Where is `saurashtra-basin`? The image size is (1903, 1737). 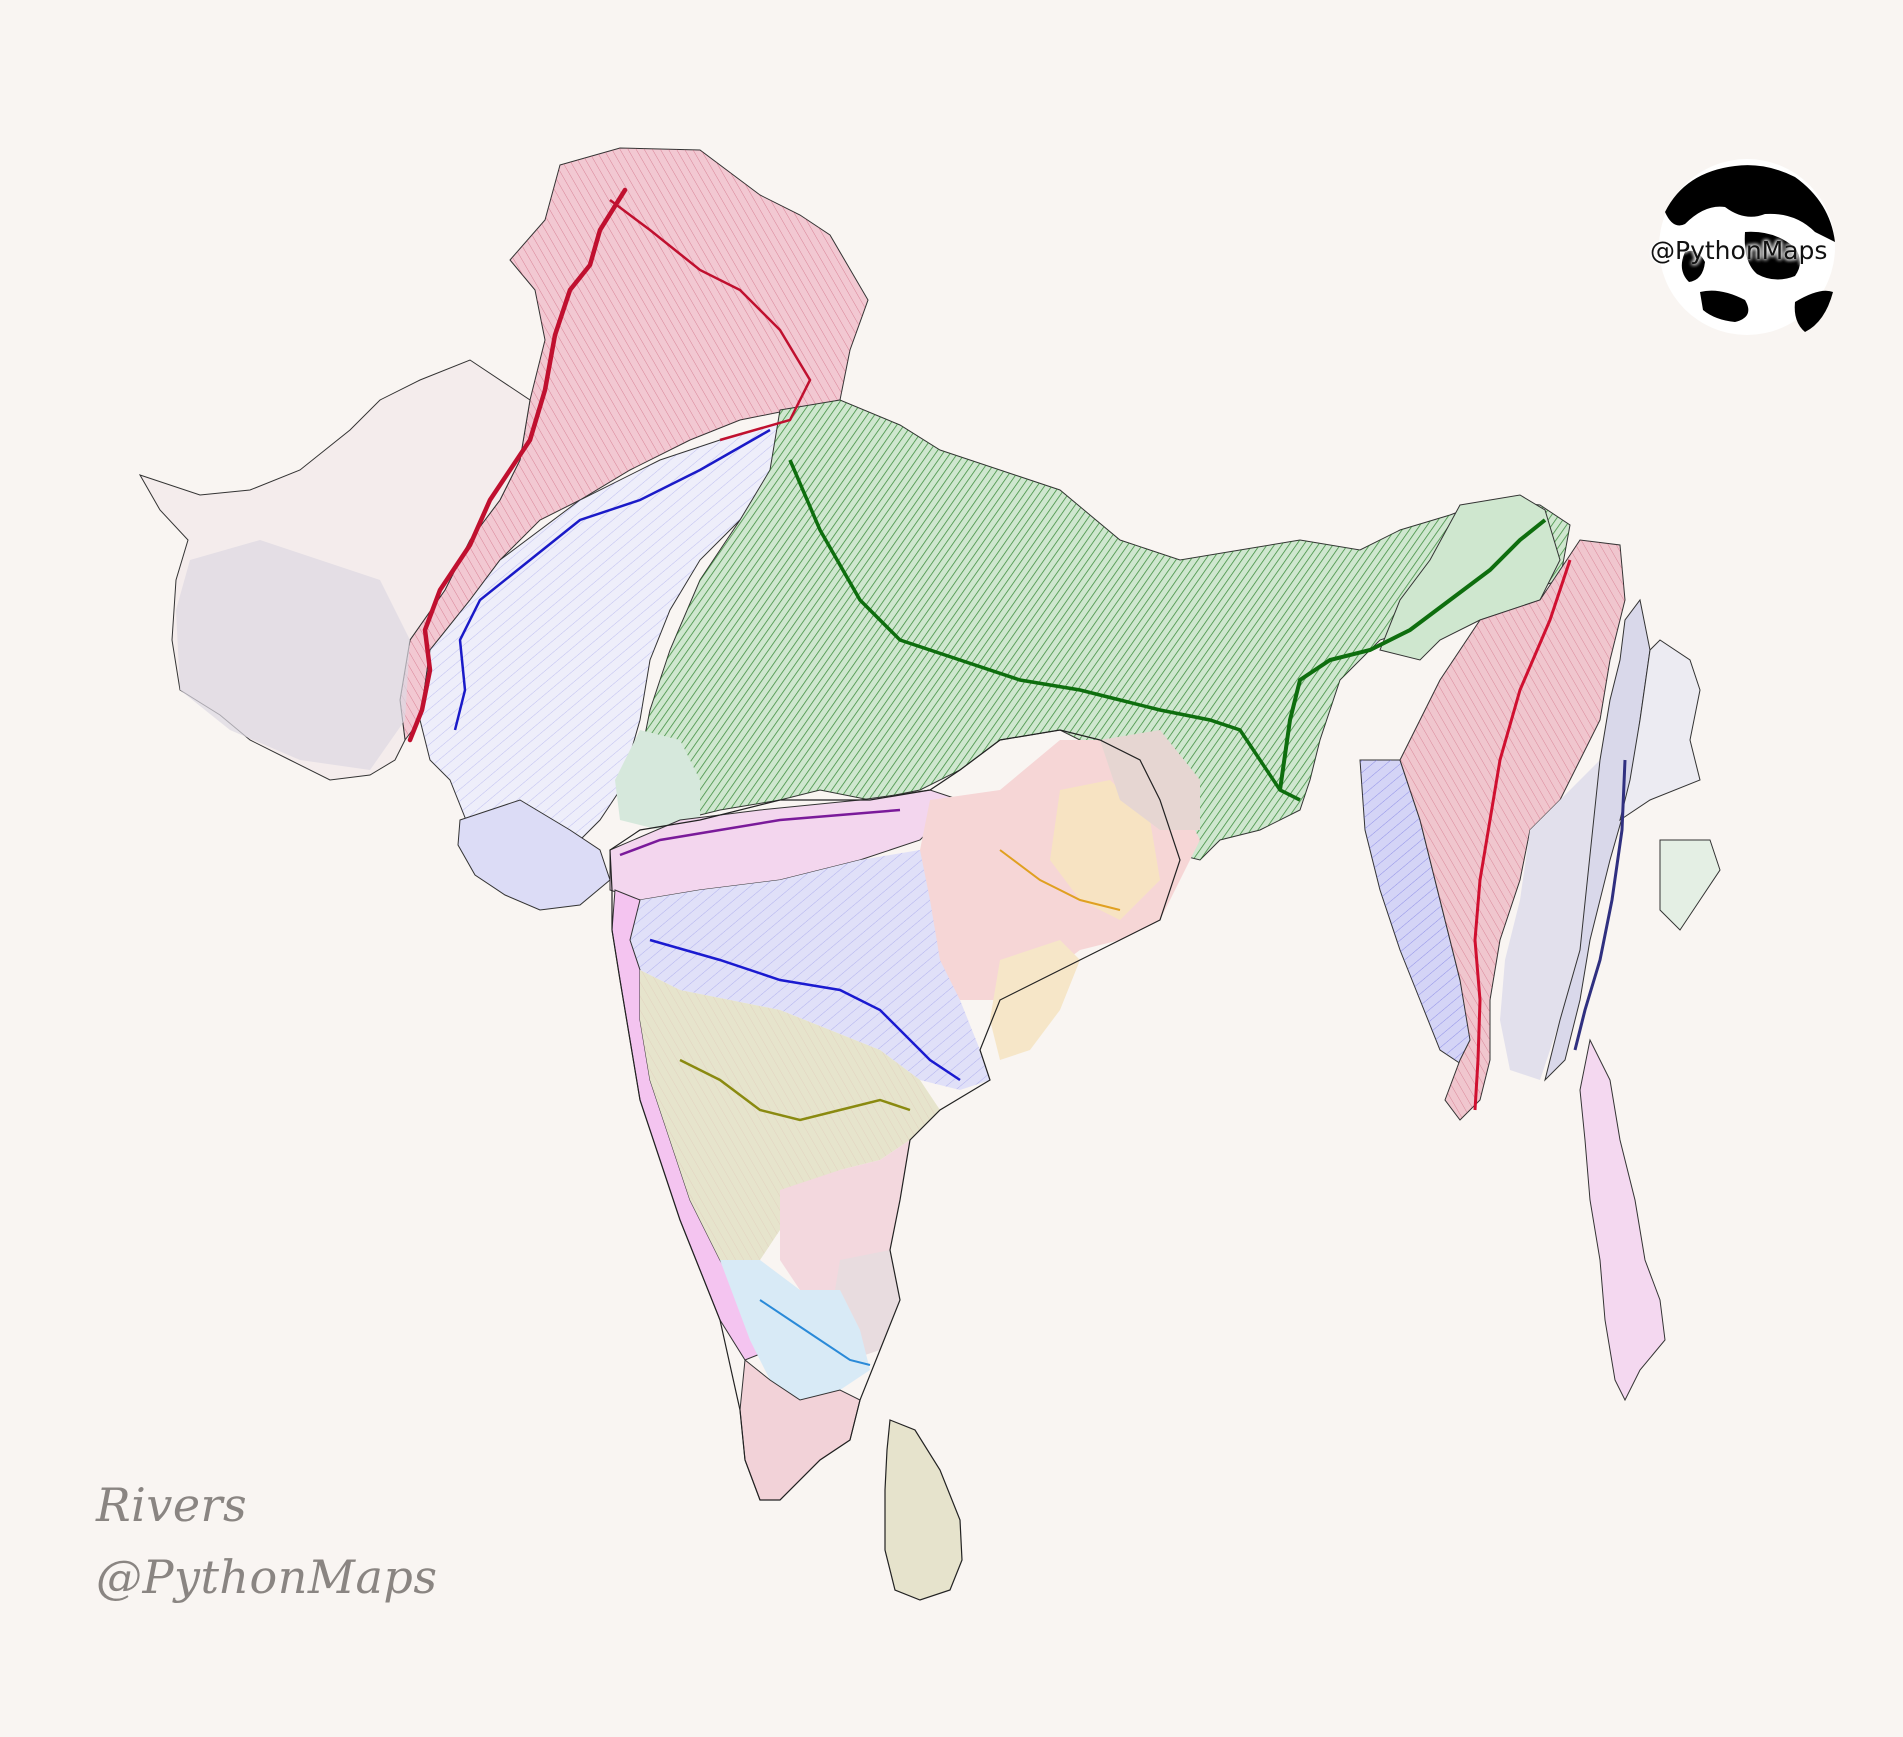
saurashtra-basin is located at coordinates (534, 855).